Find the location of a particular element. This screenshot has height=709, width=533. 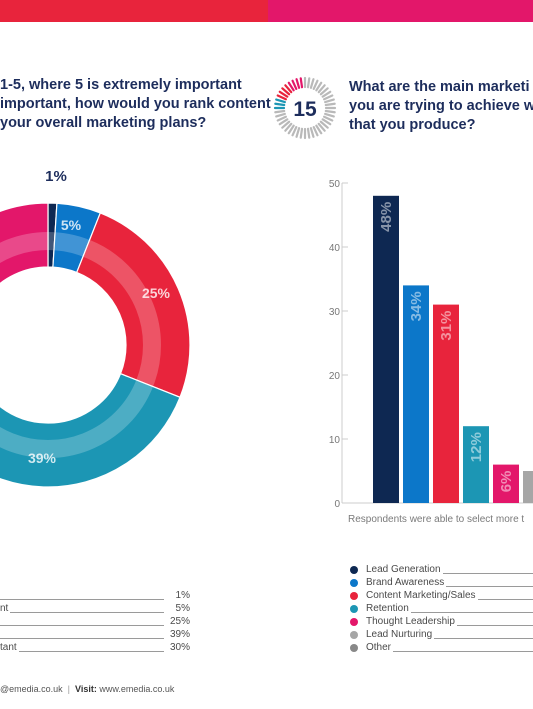

badge-number: 15 is located at coordinates (305, 109).